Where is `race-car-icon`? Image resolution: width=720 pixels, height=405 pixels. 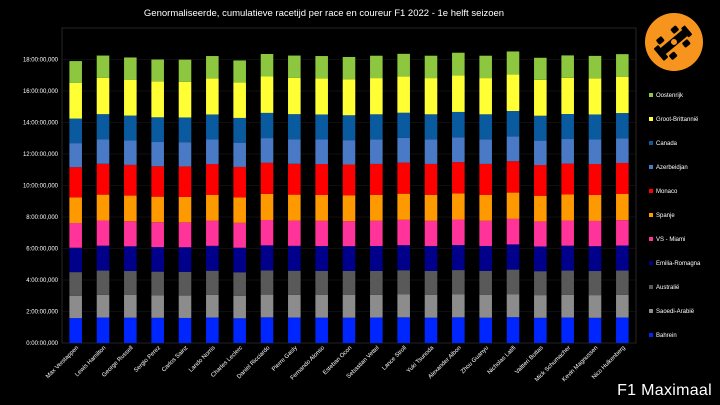 race-car-icon is located at coordinates (674, 42).